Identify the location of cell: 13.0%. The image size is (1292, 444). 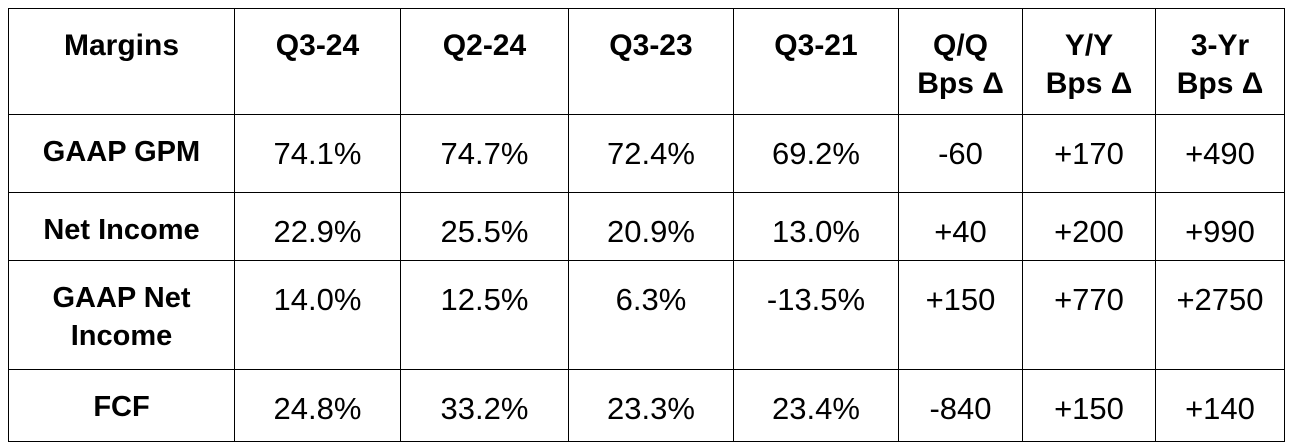
(816, 226).